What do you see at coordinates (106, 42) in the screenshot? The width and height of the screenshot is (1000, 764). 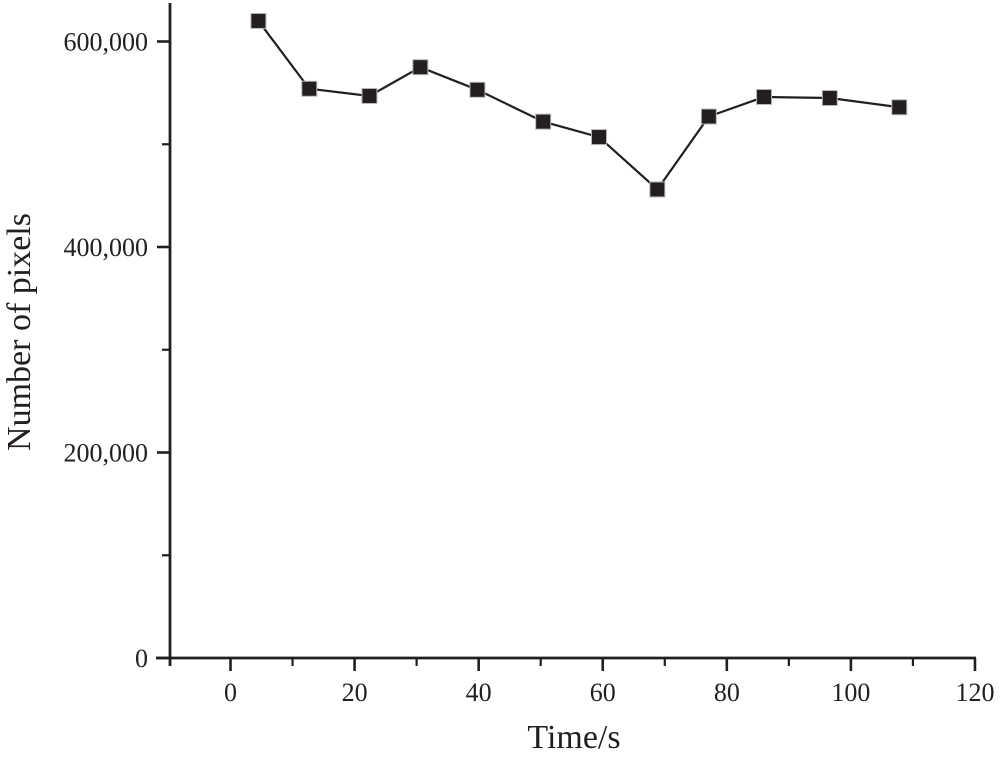 I see `y-tick-label: 600,000` at bounding box center [106, 42].